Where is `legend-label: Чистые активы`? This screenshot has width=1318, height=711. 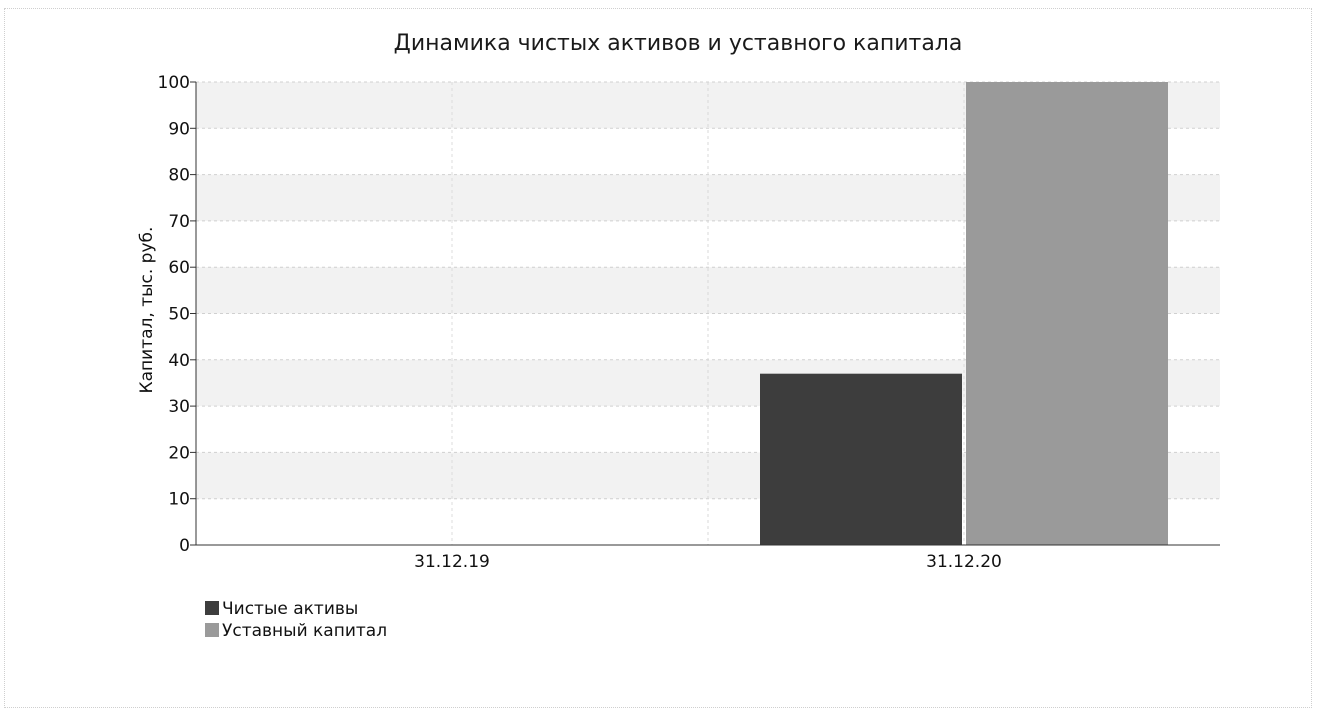 legend-label: Чистые активы is located at coordinates (290, 609).